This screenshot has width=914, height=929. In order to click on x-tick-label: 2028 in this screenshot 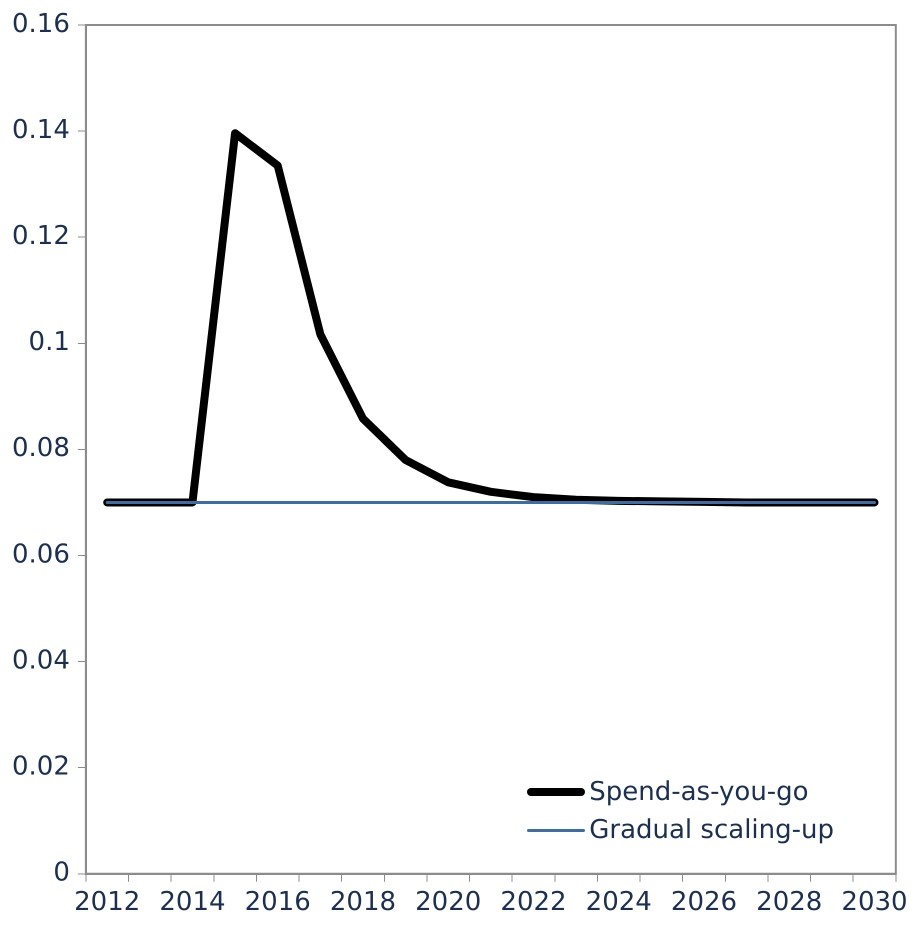, I will do `click(789, 902)`.